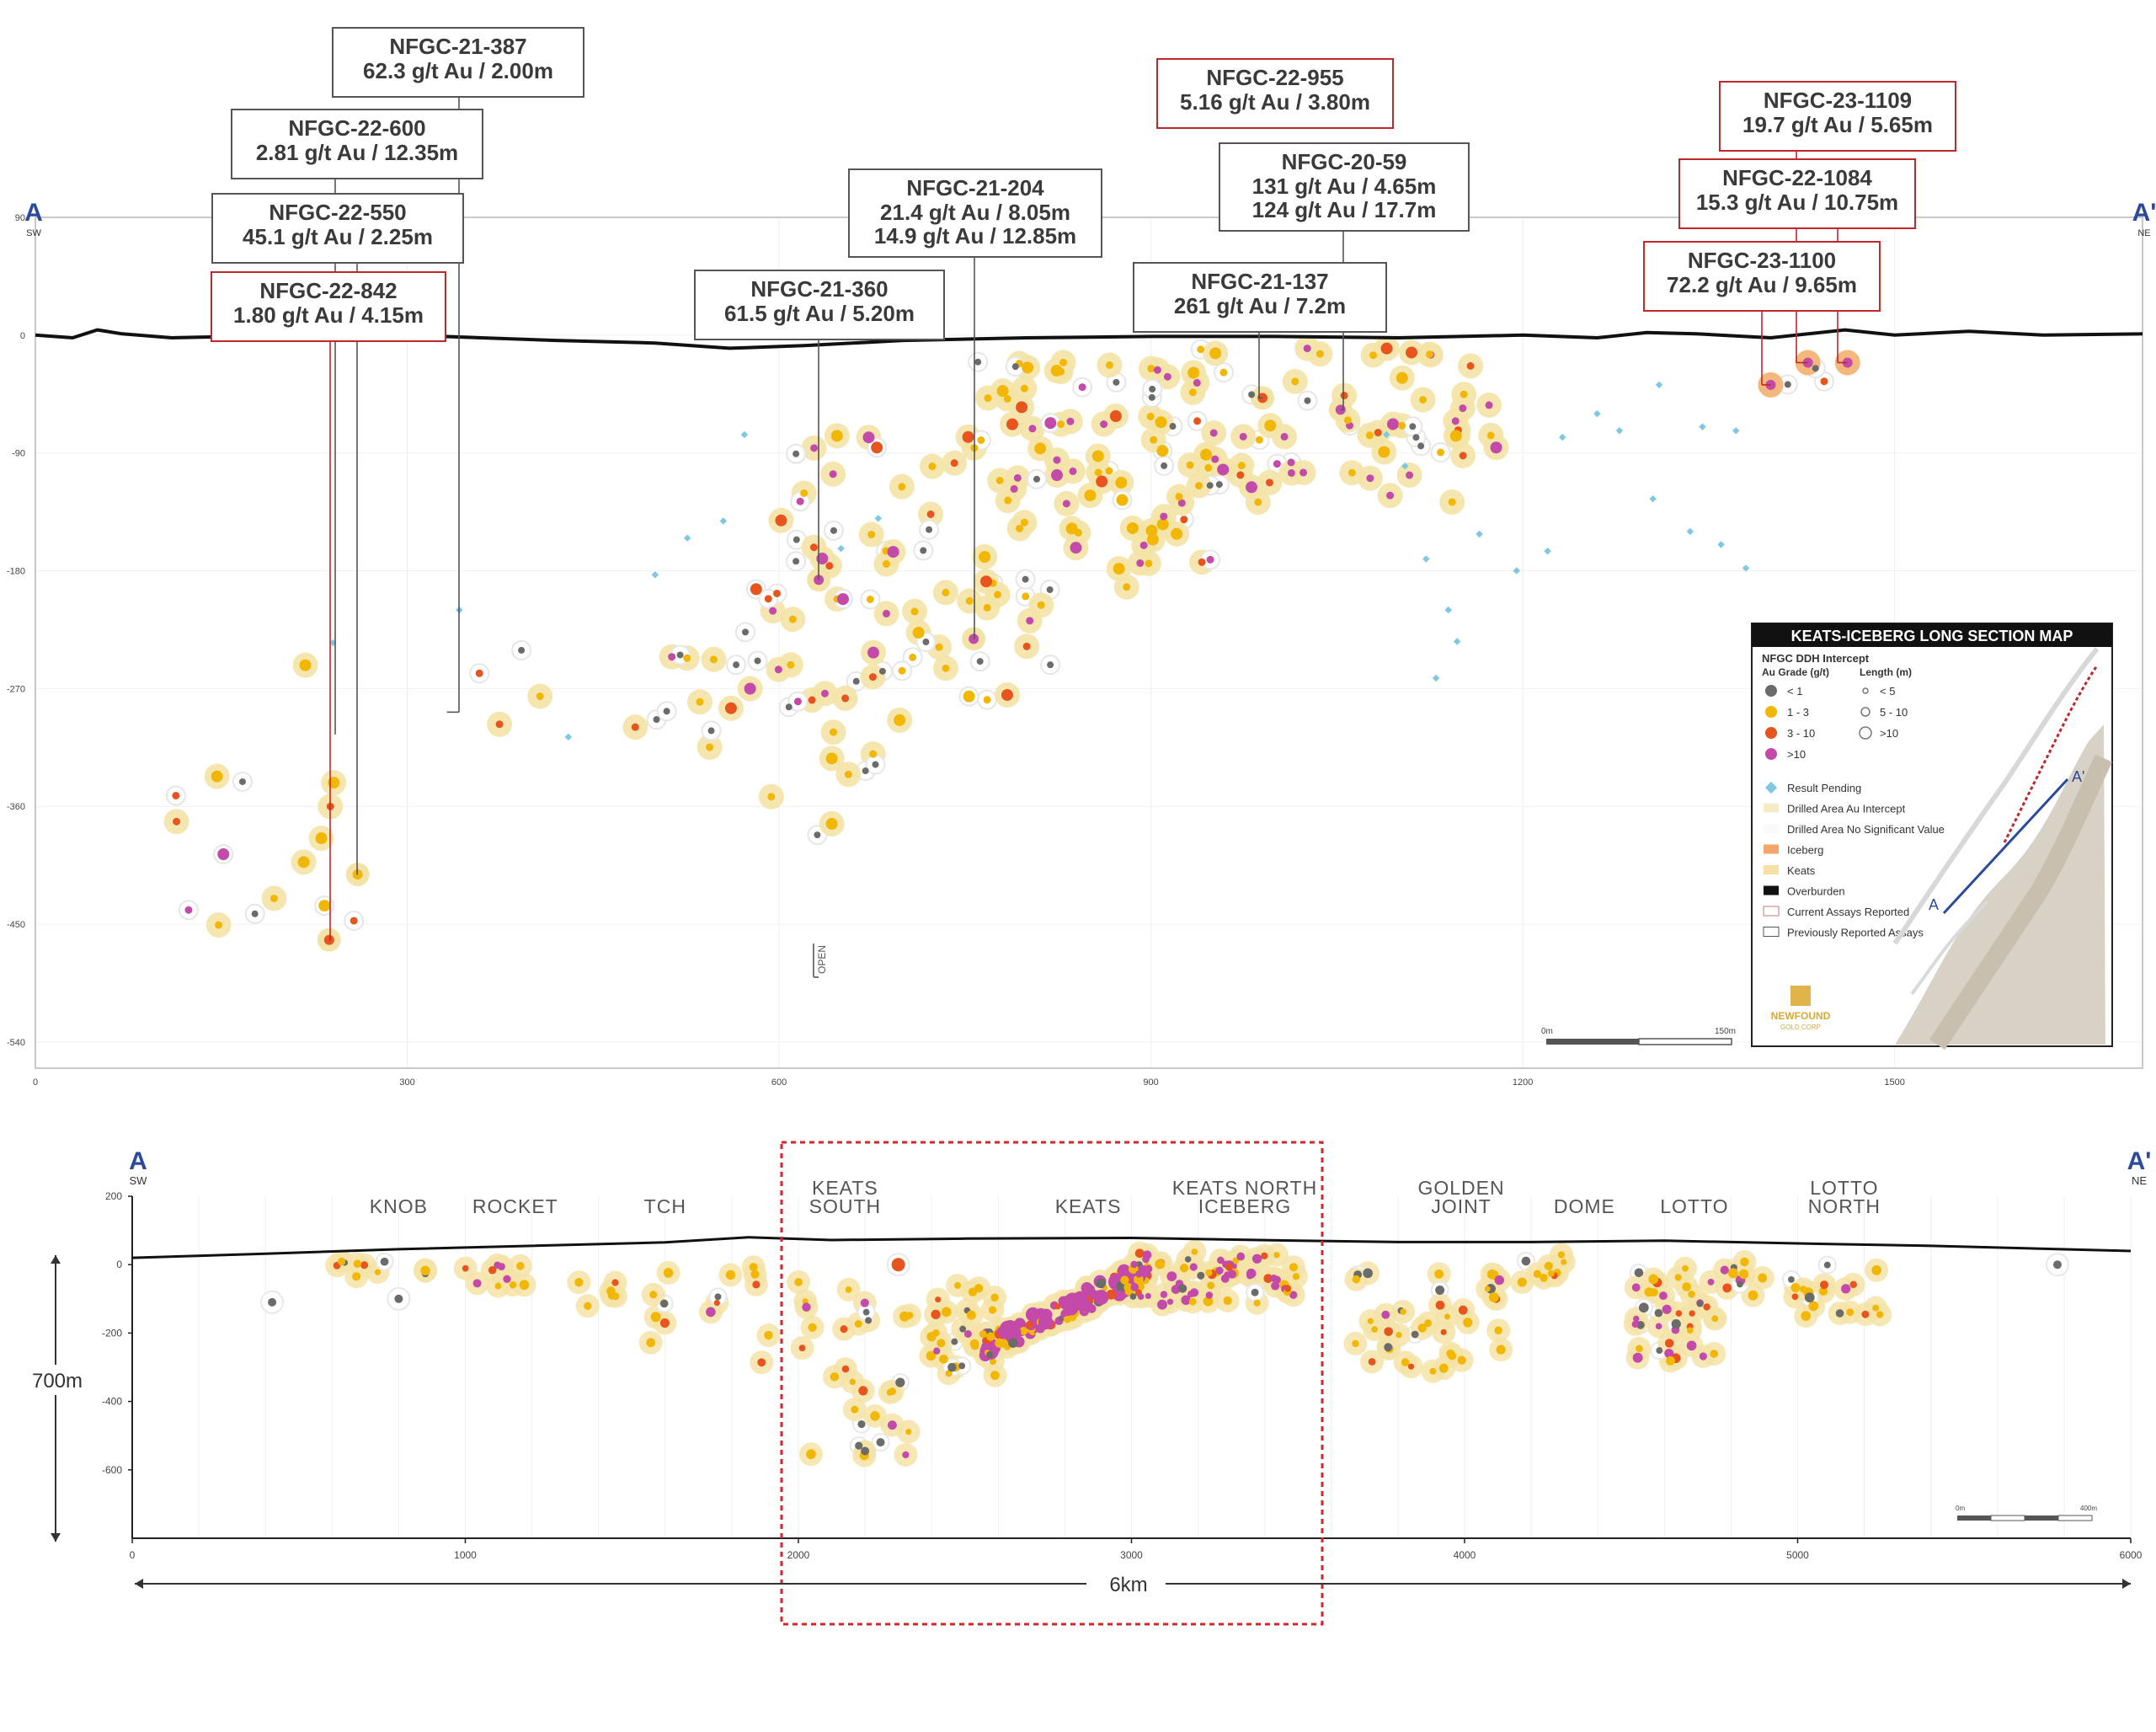  What do you see at coordinates (1260, 297) in the screenshot?
I see `callout-box` at bounding box center [1260, 297].